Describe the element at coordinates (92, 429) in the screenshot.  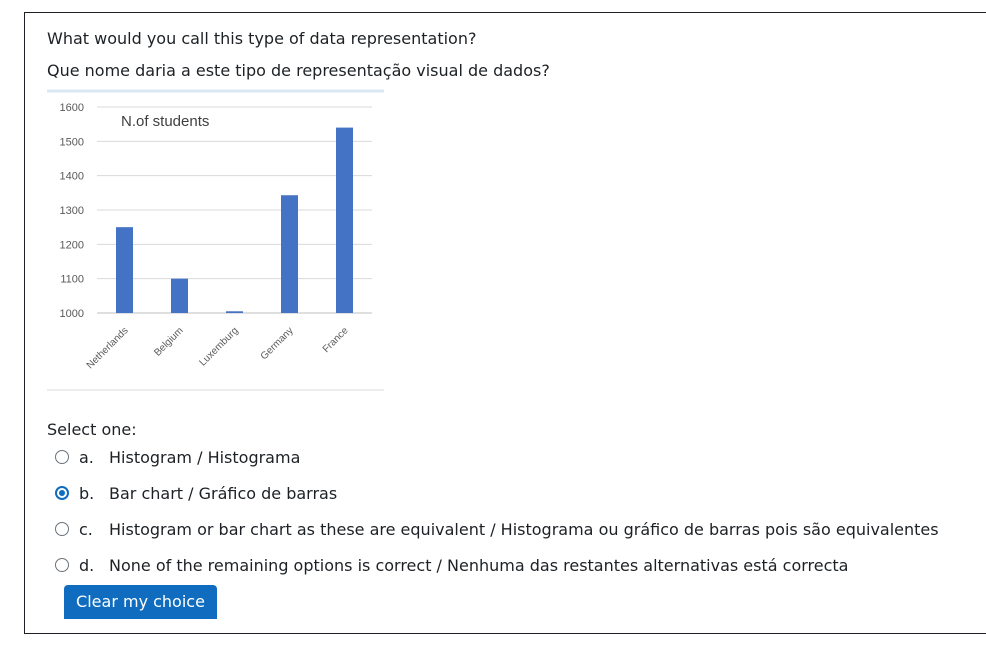
I see `select-one-label: Select one:` at that location.